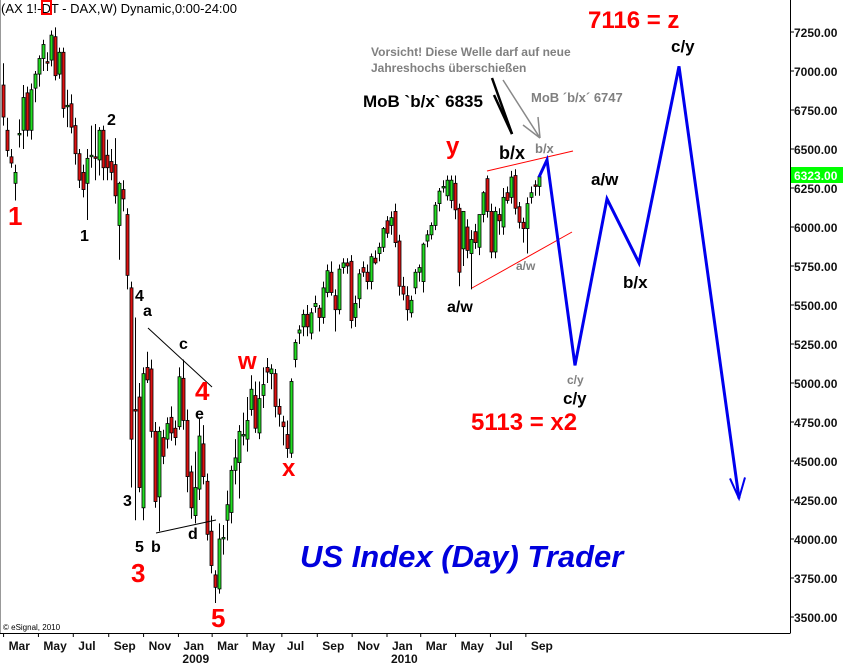 This screenshot has height=665, width=843. I want to click on channel-upper-line, so click(530, 161).